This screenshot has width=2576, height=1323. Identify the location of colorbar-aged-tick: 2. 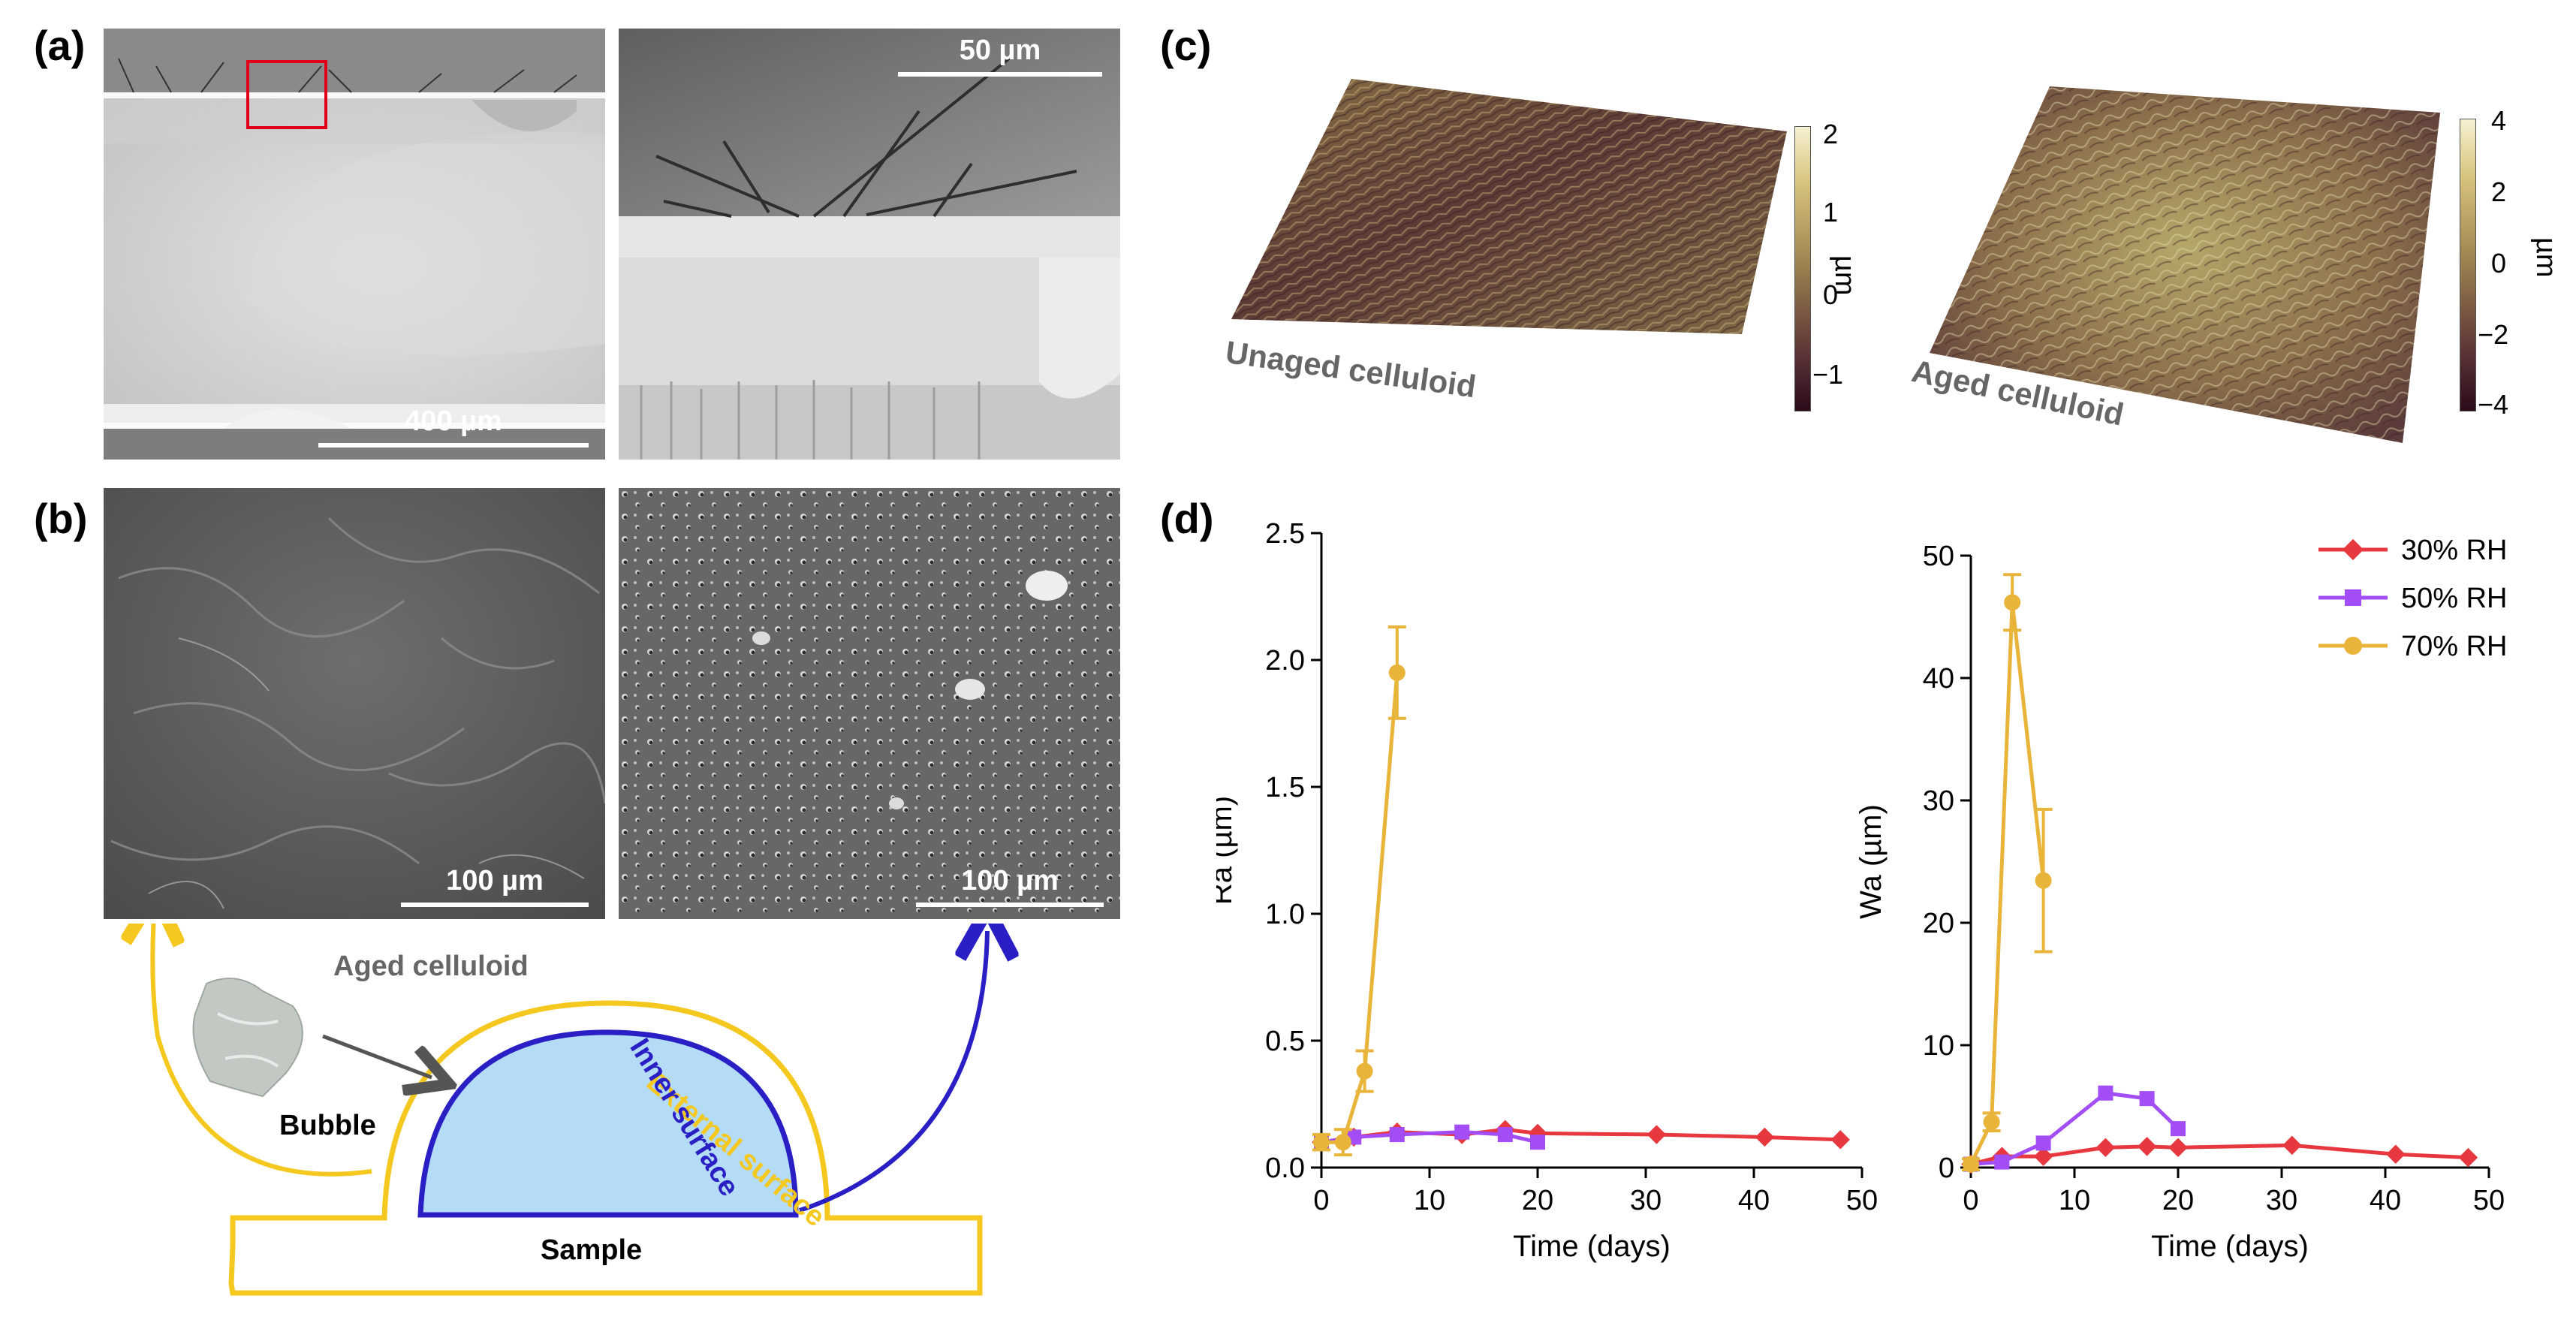
(2499, 191).